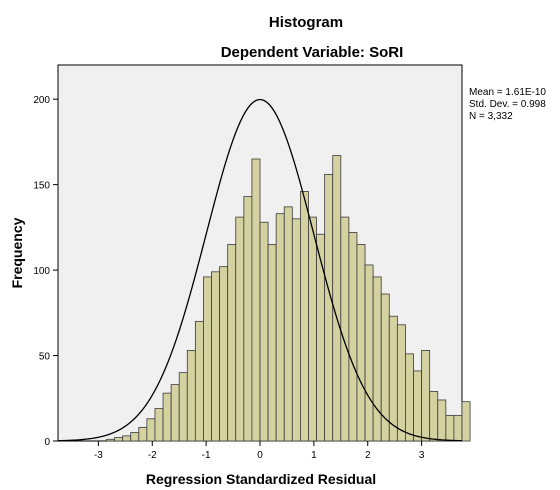 This screenshot has width=560, height=490. Describe the element at coordinates (45, 357) in the screenshot. I see `y-tick-label: 50` at that location.